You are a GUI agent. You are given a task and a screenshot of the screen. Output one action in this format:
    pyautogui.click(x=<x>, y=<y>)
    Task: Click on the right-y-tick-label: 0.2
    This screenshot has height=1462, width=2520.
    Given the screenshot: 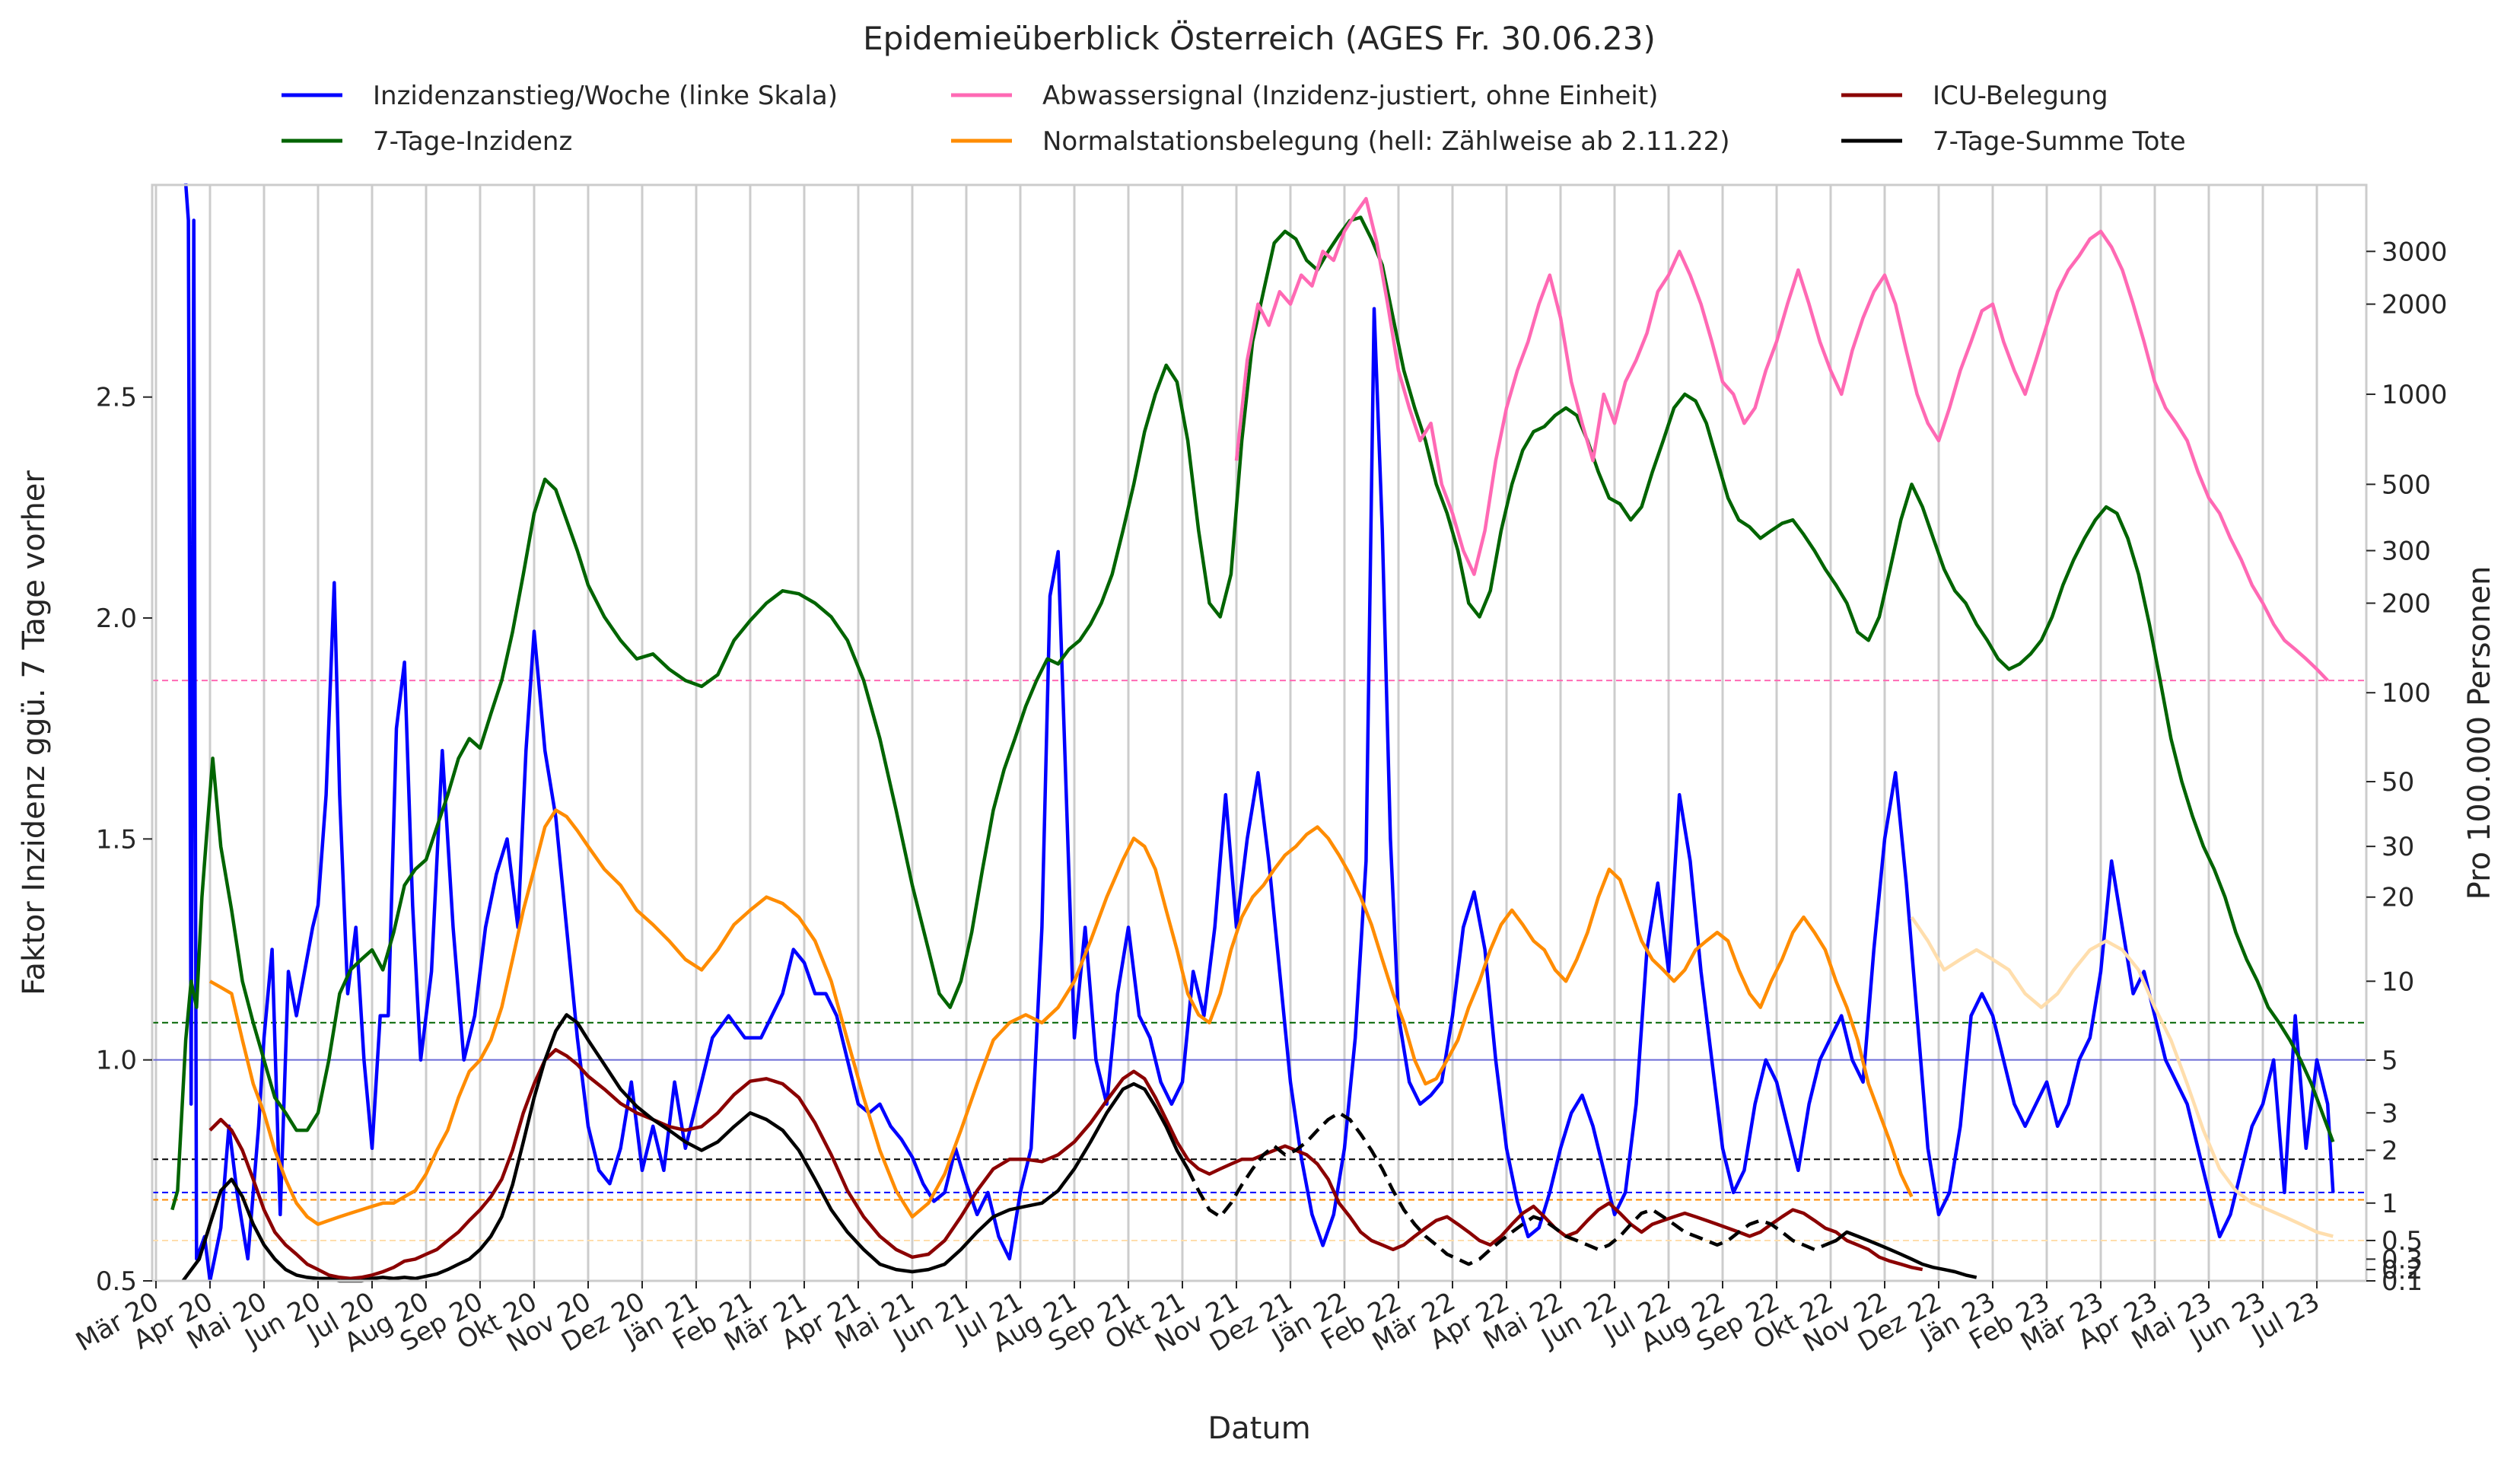 What is the action you would take?
    pyautogui.click(x=2402, y=1270)
    